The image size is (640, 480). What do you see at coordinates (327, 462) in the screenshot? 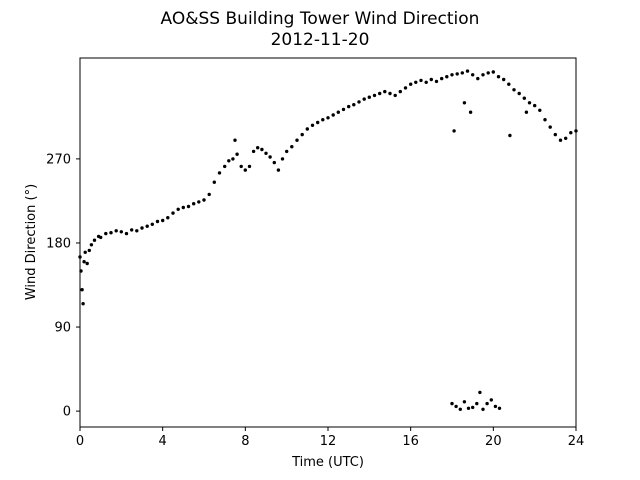
I see `x-axis-label: Time (UTC)` at bounding box center [327, 462].